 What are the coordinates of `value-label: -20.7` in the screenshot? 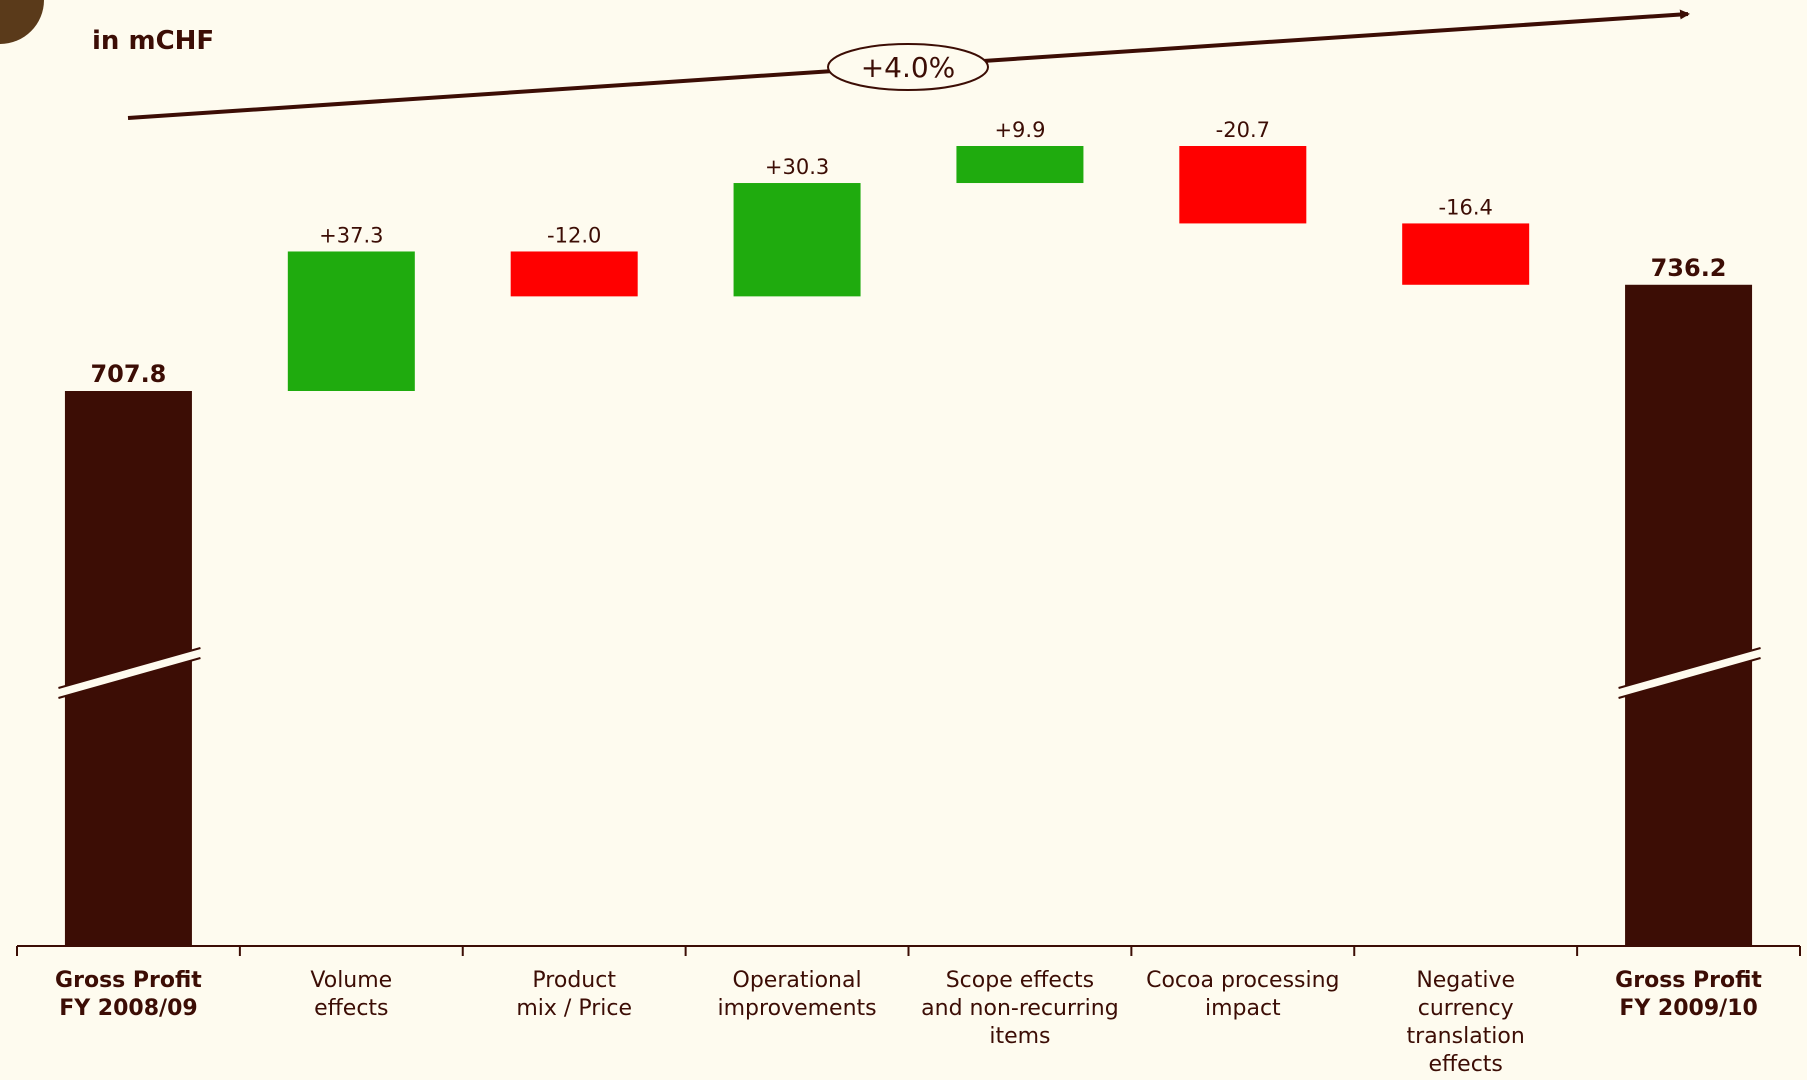 It's located at (1243, 130).